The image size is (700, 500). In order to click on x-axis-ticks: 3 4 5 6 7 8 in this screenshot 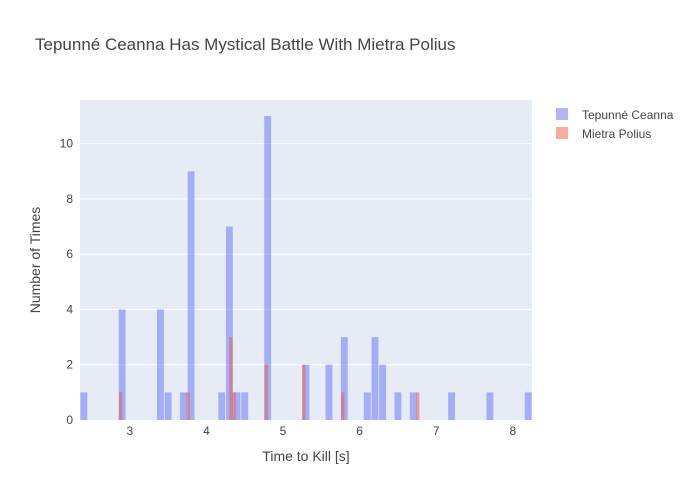, I will do `click(321, 431)`.